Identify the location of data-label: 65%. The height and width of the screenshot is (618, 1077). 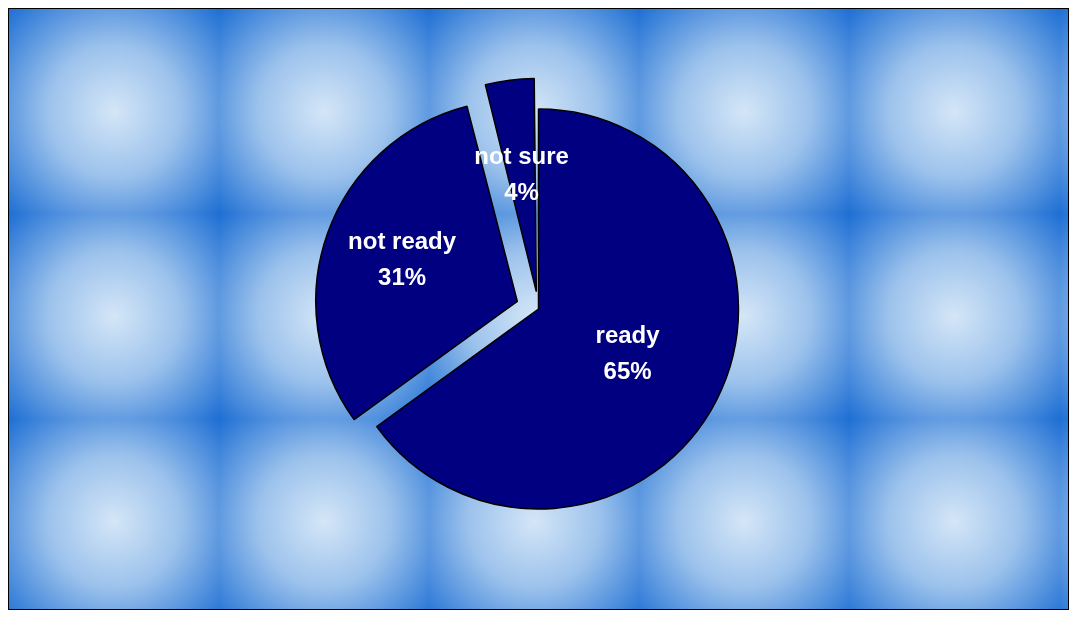
(627, 371).